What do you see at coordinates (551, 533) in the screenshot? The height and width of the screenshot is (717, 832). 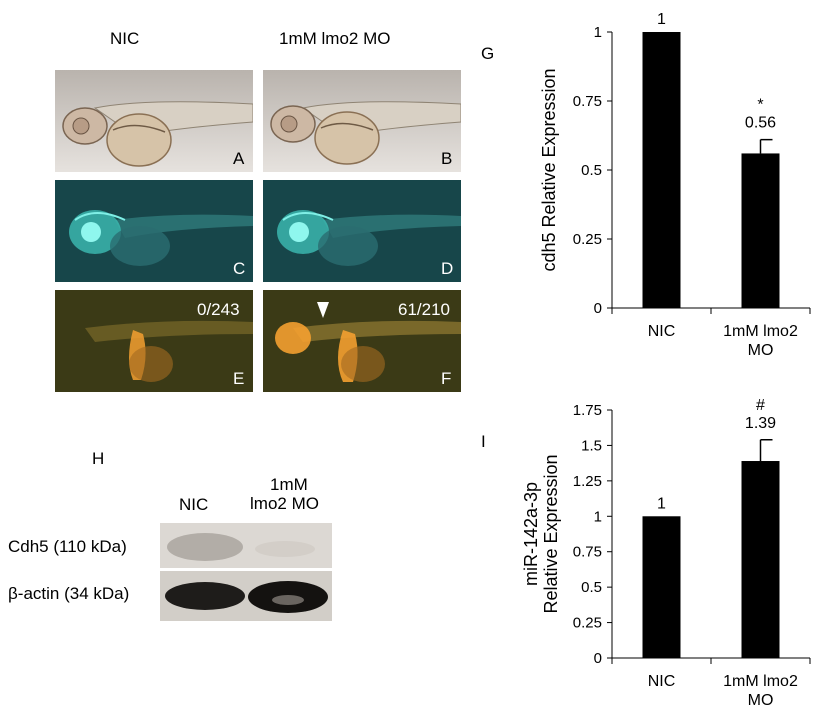 I see `y-axis-title: Relative Expression` at bounding box center [551, 533].